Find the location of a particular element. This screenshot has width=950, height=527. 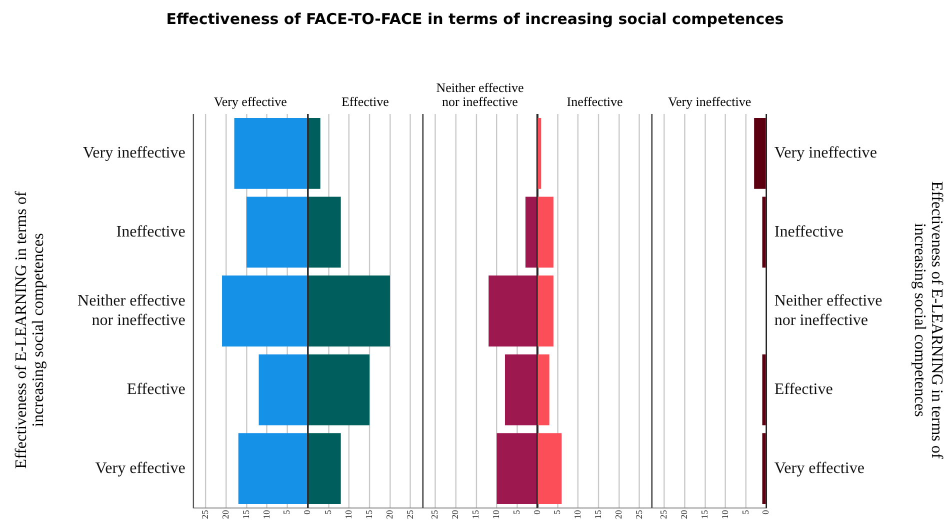

chart-subtitle: Ineffective is located at coordinates (595, 101).